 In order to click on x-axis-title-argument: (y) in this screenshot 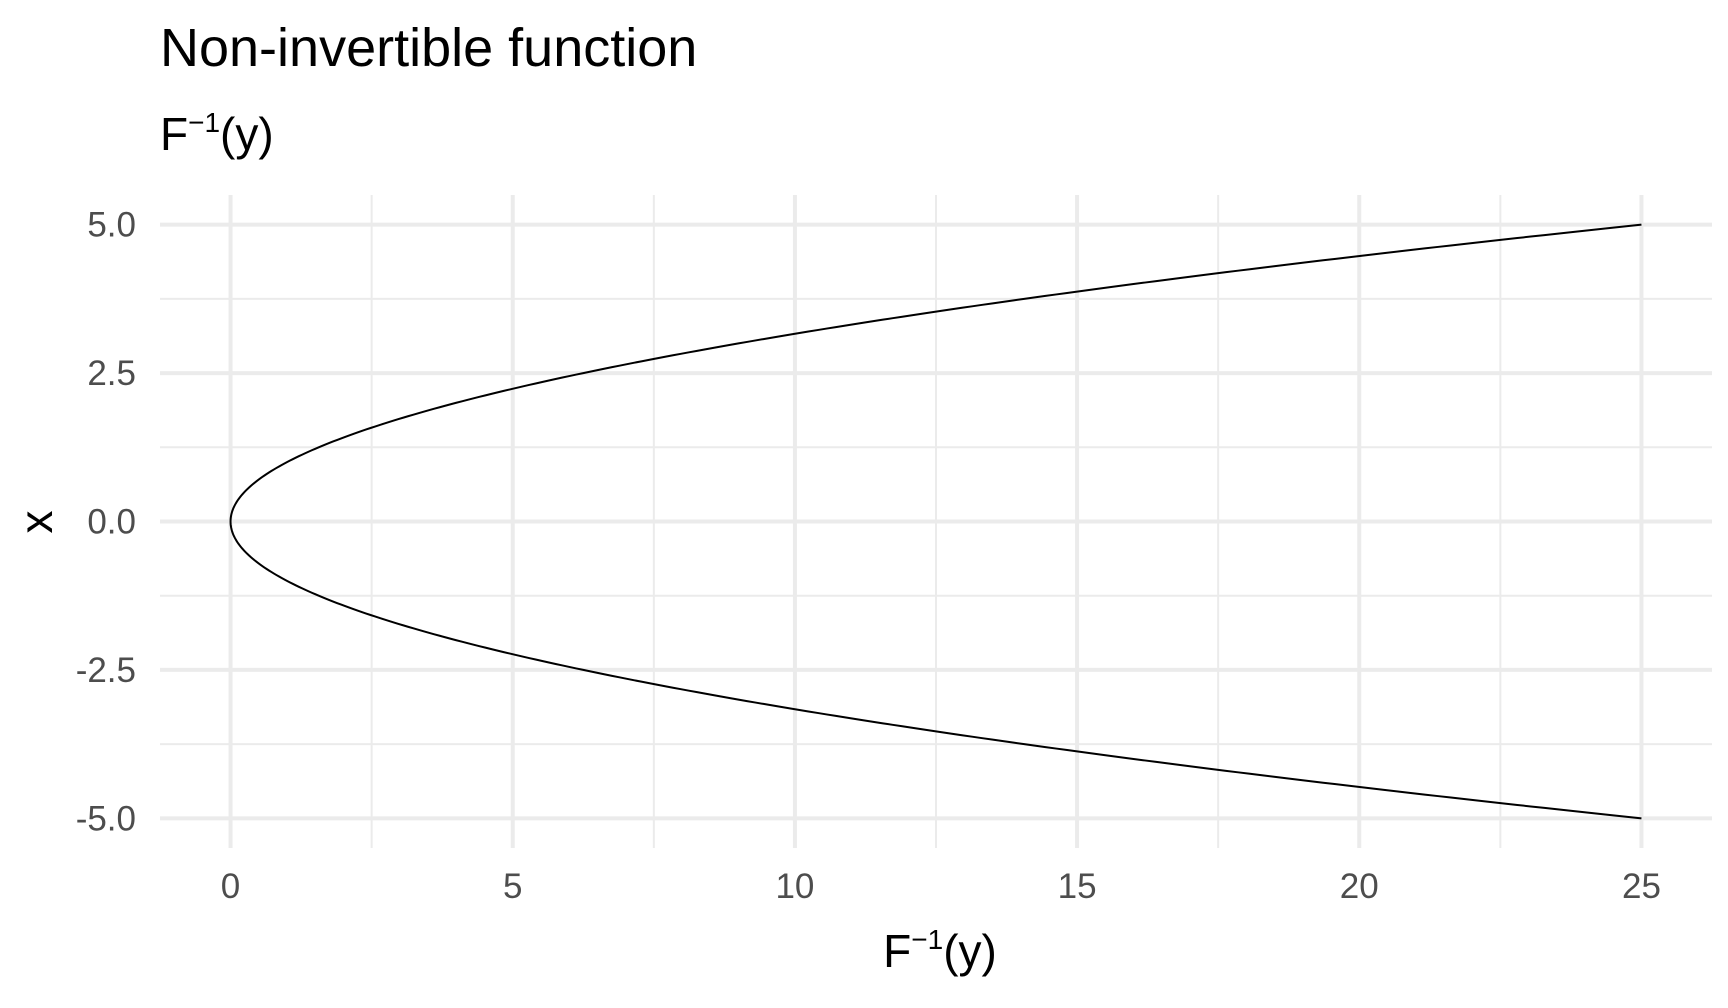, I will do `click(970, 951)`.